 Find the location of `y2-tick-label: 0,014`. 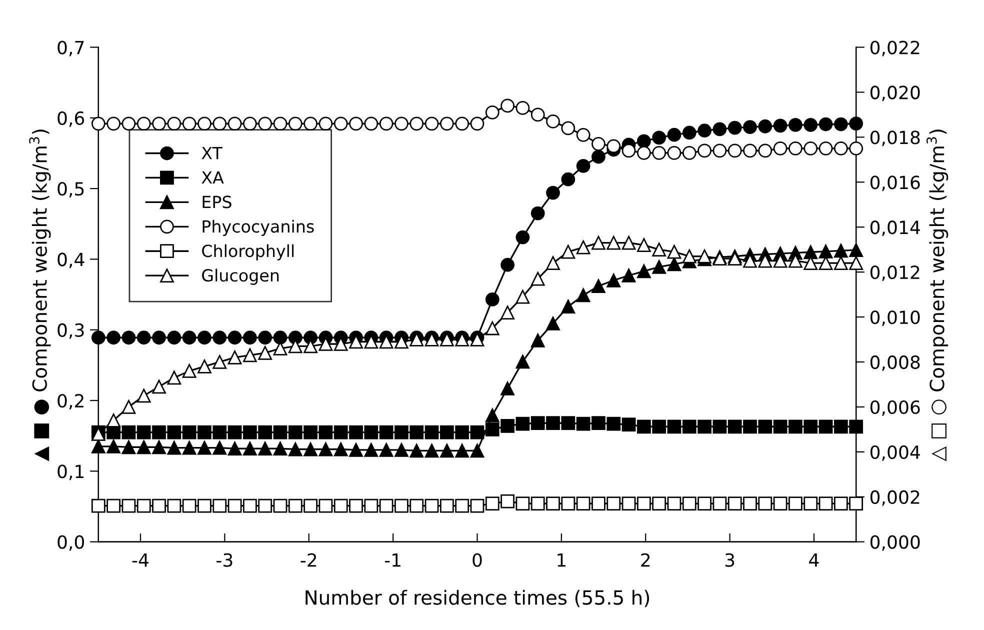

y2-tick-label: 0,014 is located at coordinates (895, 228).